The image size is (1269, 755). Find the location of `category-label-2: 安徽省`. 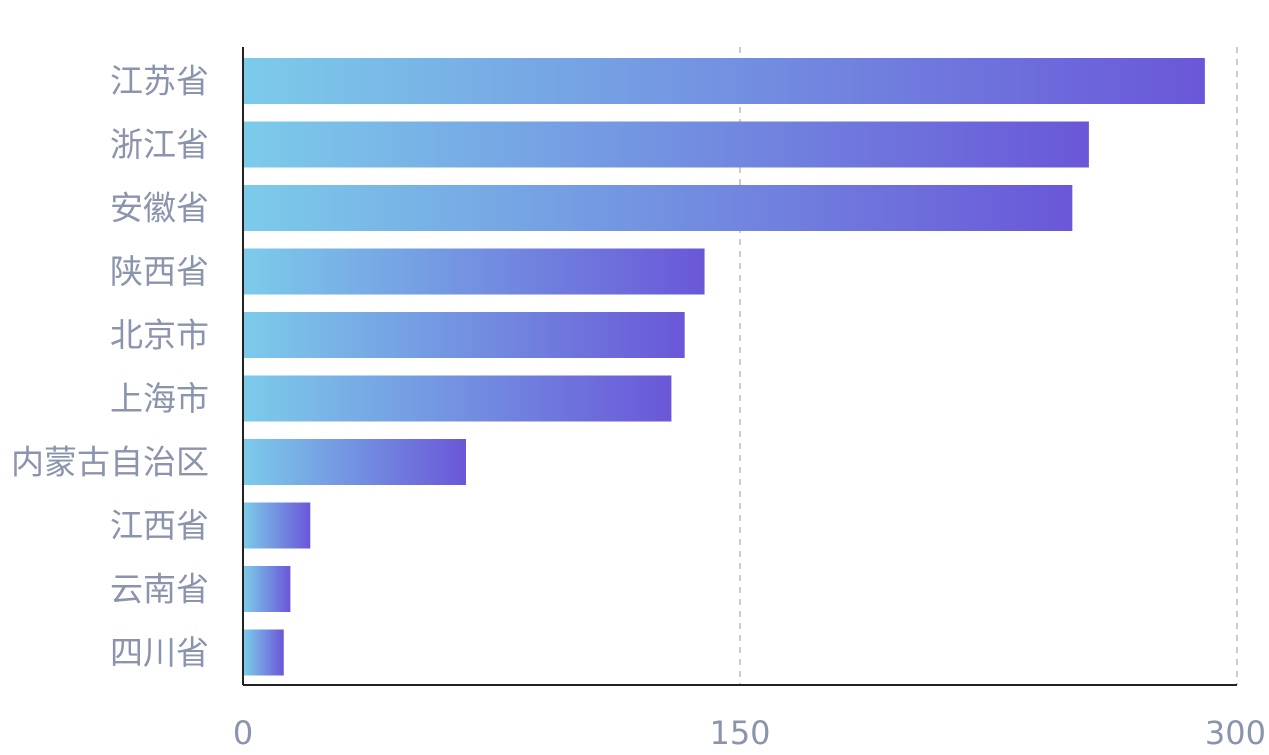

category-label-2: 安徽省 is located at coordinates (159, 208).